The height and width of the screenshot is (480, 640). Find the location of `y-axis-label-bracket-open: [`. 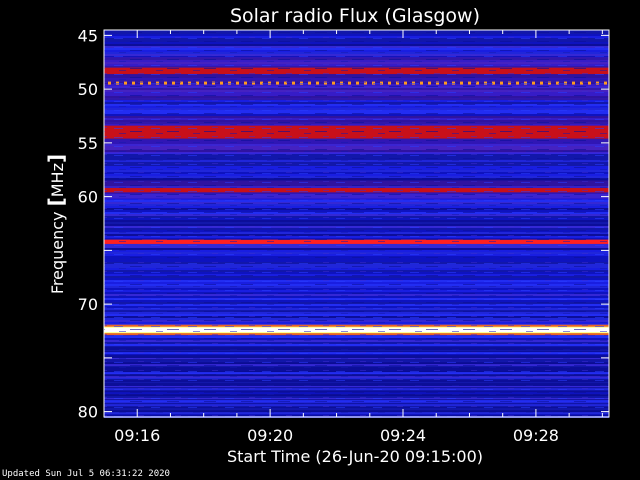

y-axis-label-bracket-open: [ is located at coordinates (56, 201).